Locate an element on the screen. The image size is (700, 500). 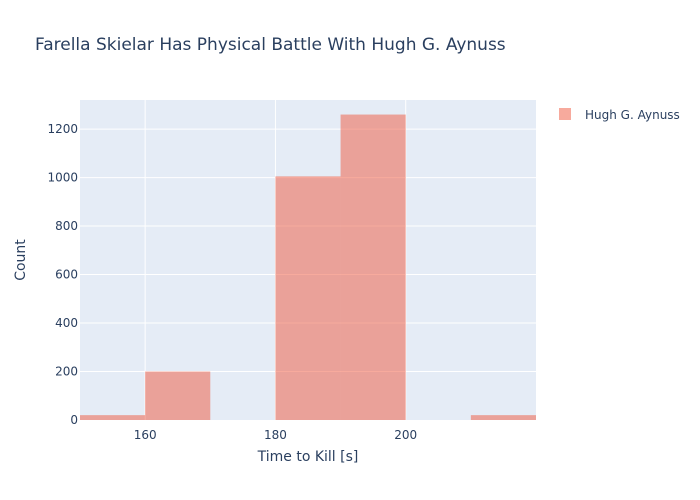
legend: Hugh G. Aynuss is located at coordinates (619, 115).